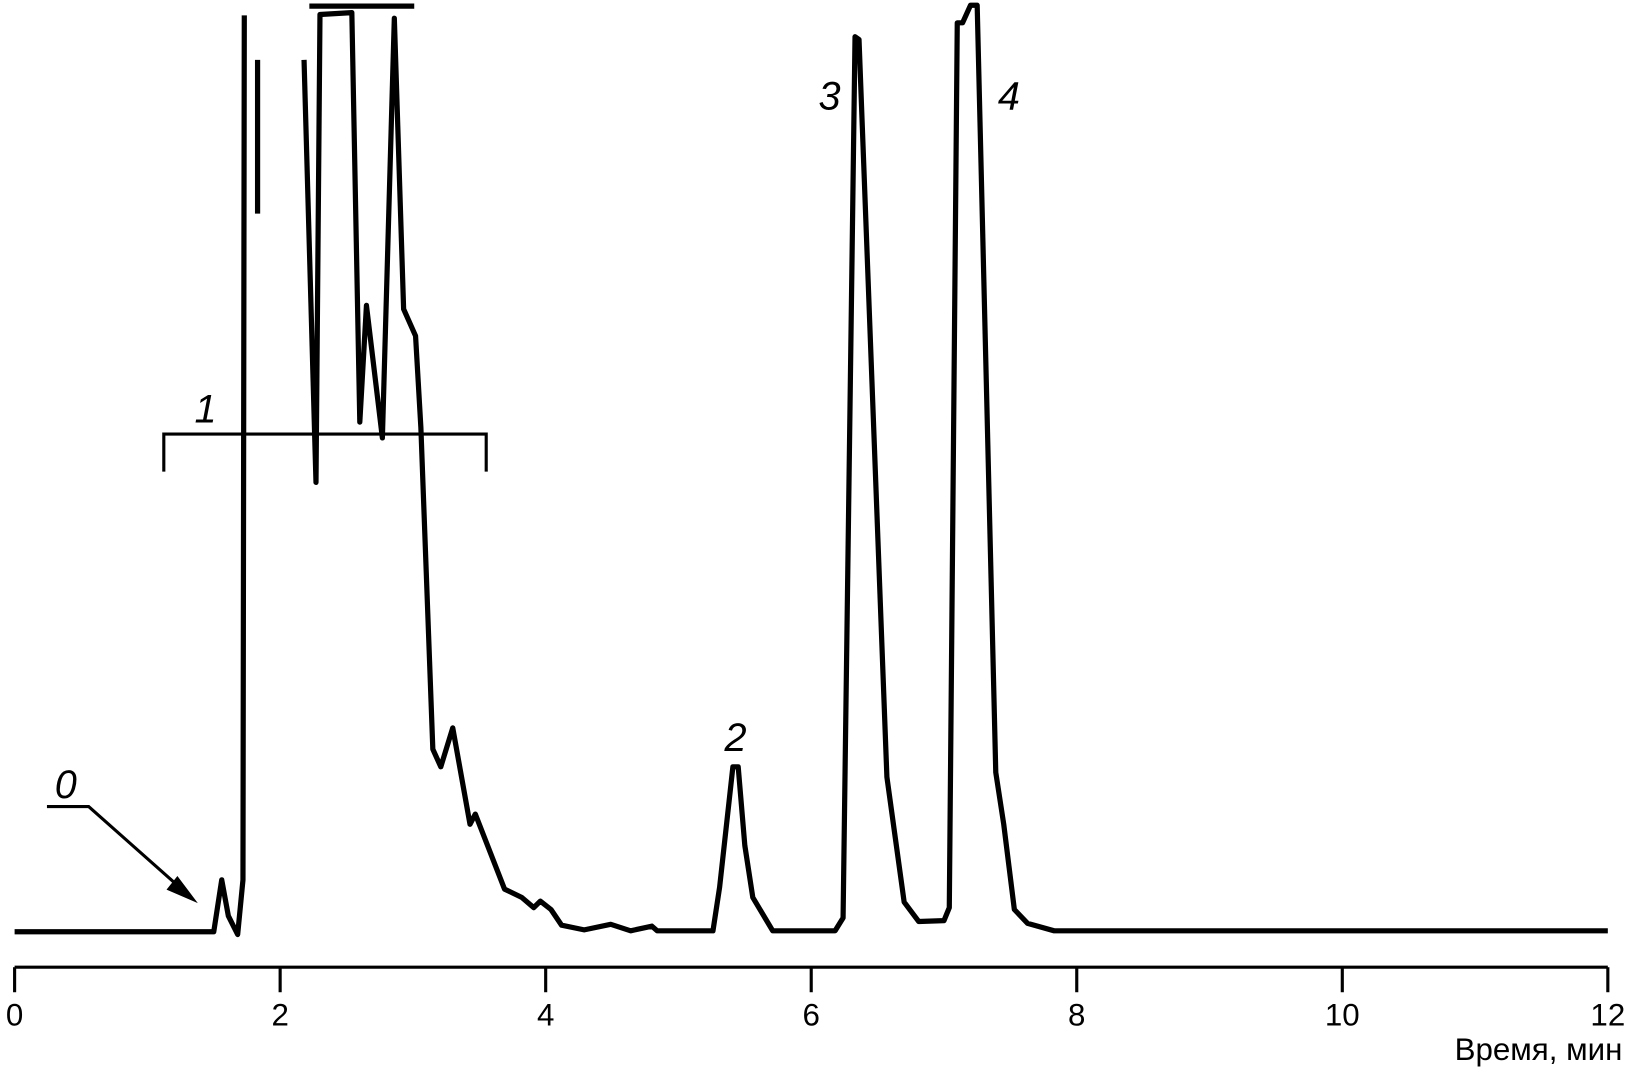 This screenshot has height=1078, width=1636. Describe the element at coordinates (206, 410) in the screenshot. I see `annotation: 1` at that location.